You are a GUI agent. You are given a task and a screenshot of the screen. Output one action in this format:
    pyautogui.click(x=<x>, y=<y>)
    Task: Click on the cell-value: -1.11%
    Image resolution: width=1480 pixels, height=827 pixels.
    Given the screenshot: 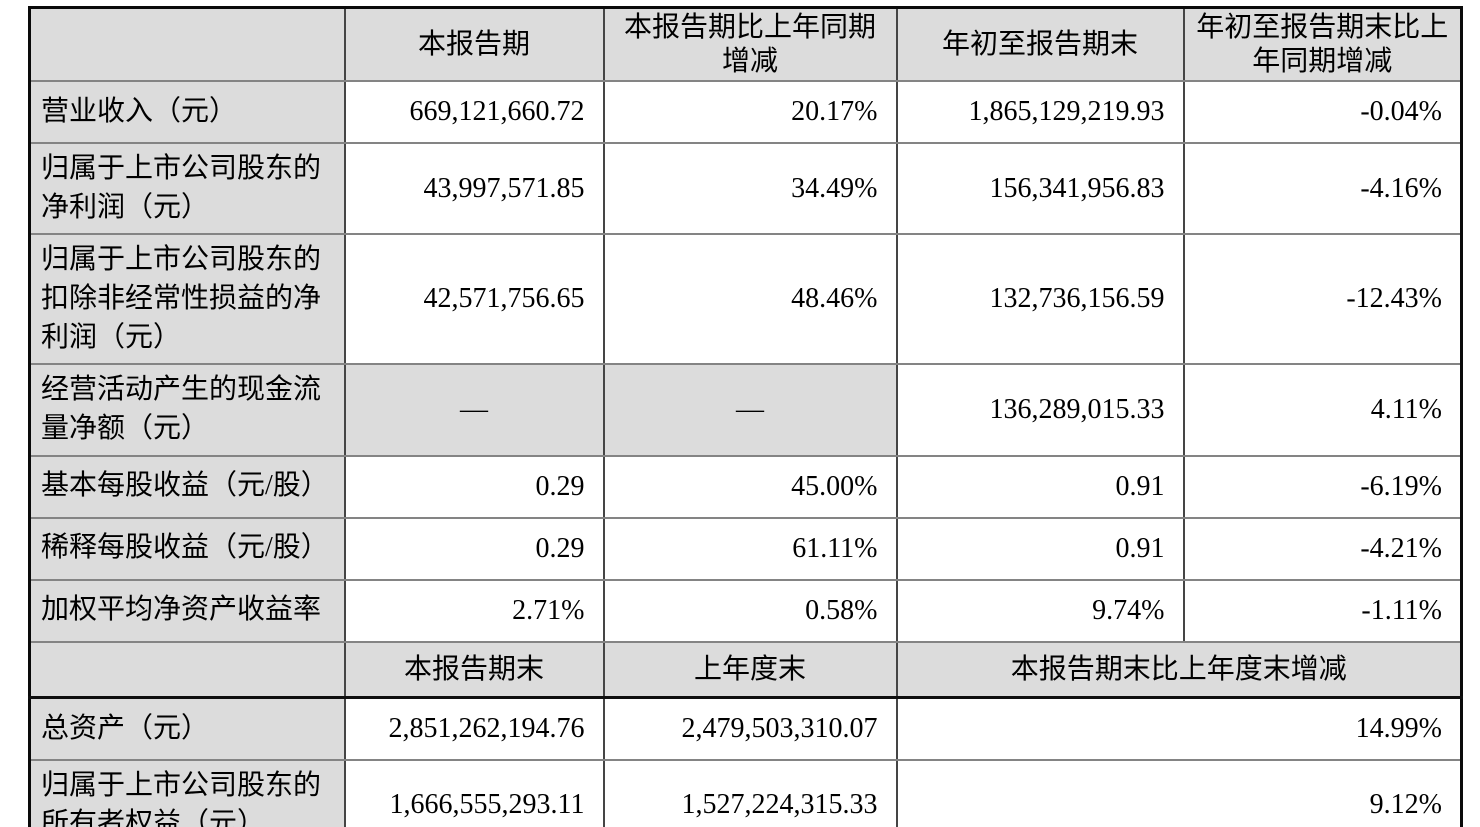 What is the action you would take?
    pyautogui.click(x=1322, y=610)
    